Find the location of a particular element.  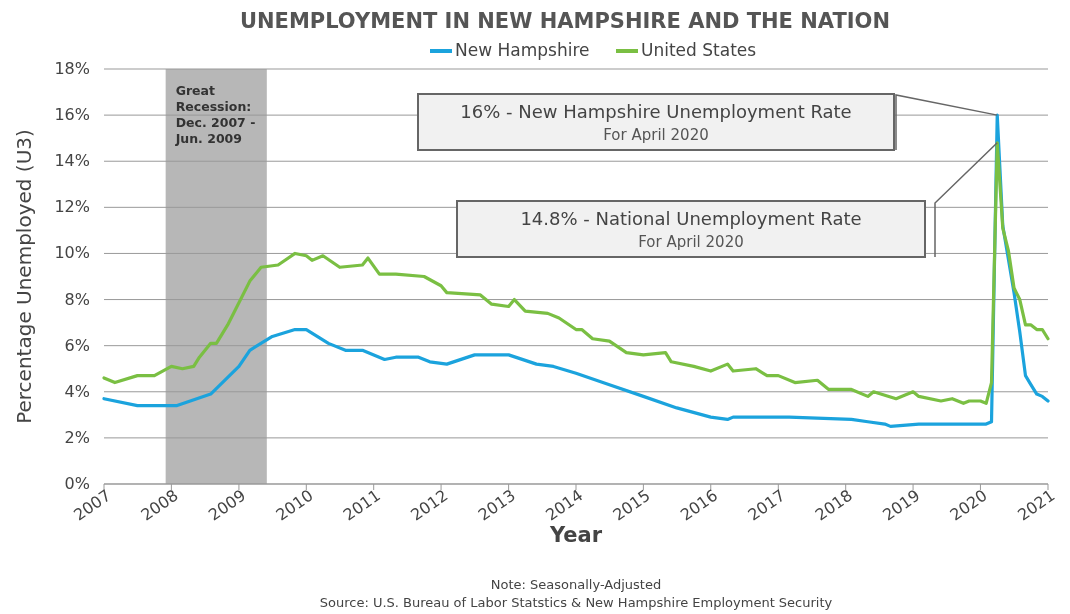

y-tick-label: 18% is located at coordinates (72, 68).